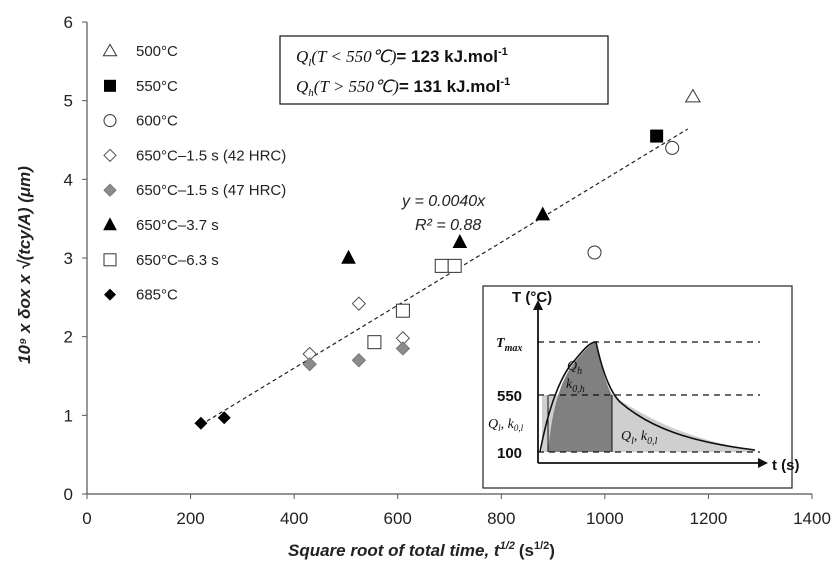  I want to click on inset-region-dark, so click(580, 397).